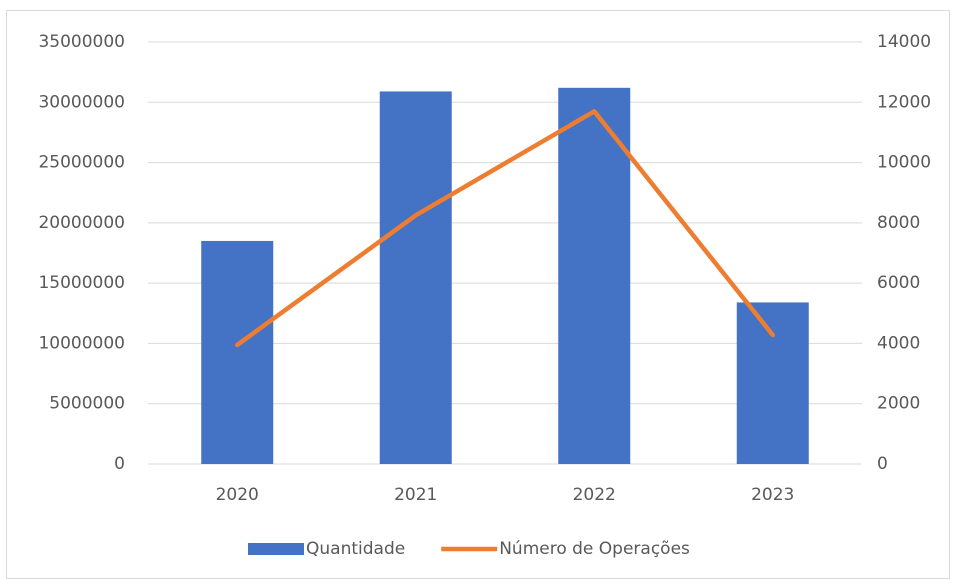  Describe the element at coordinates (87, 404) in the screenshot. I see `y-tick-label: 5000000` at that location.